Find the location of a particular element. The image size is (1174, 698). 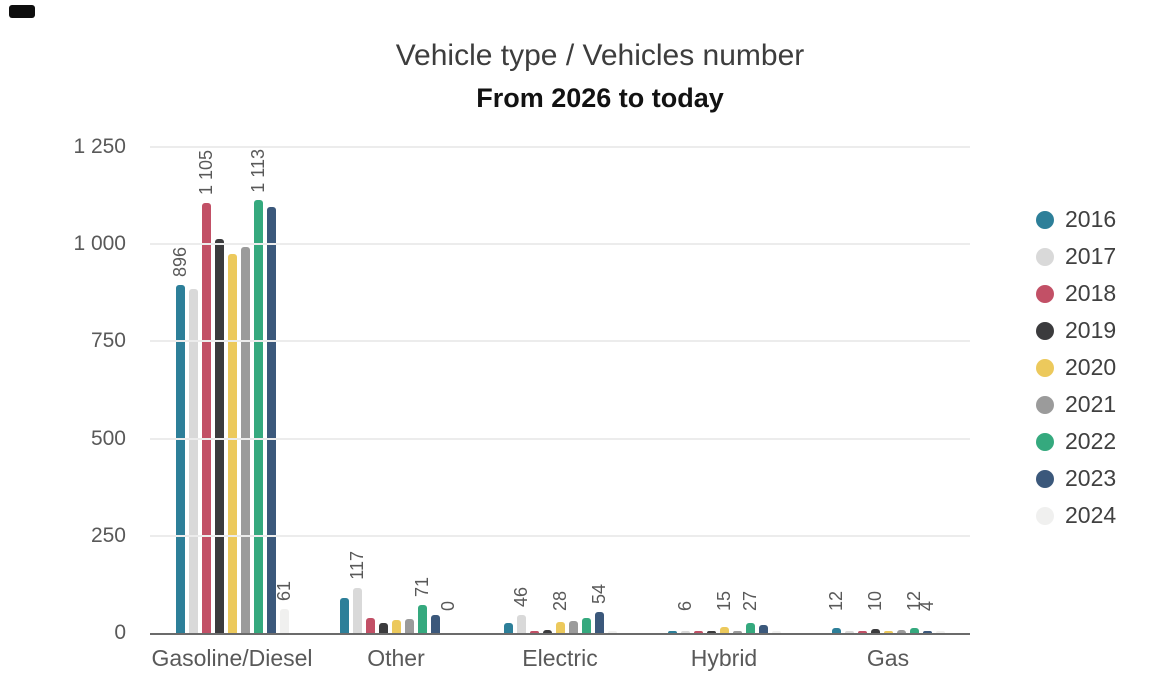

legend-year-label: 2018 is located at coordinates (1091, 293).